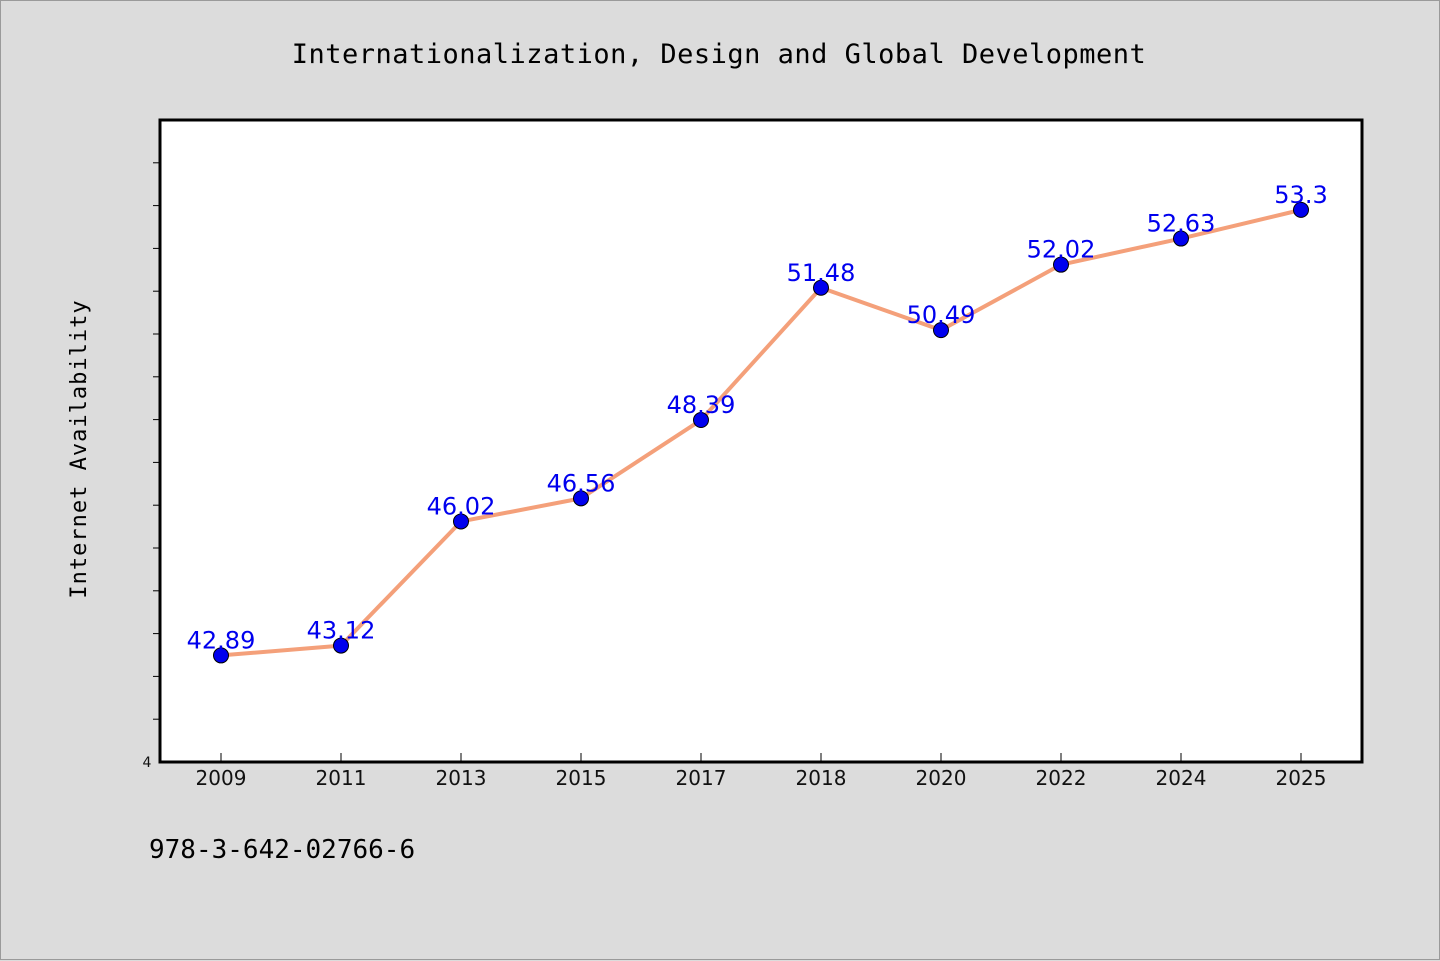  I want to click on x-tick-label: 2020, so click(941, 778).